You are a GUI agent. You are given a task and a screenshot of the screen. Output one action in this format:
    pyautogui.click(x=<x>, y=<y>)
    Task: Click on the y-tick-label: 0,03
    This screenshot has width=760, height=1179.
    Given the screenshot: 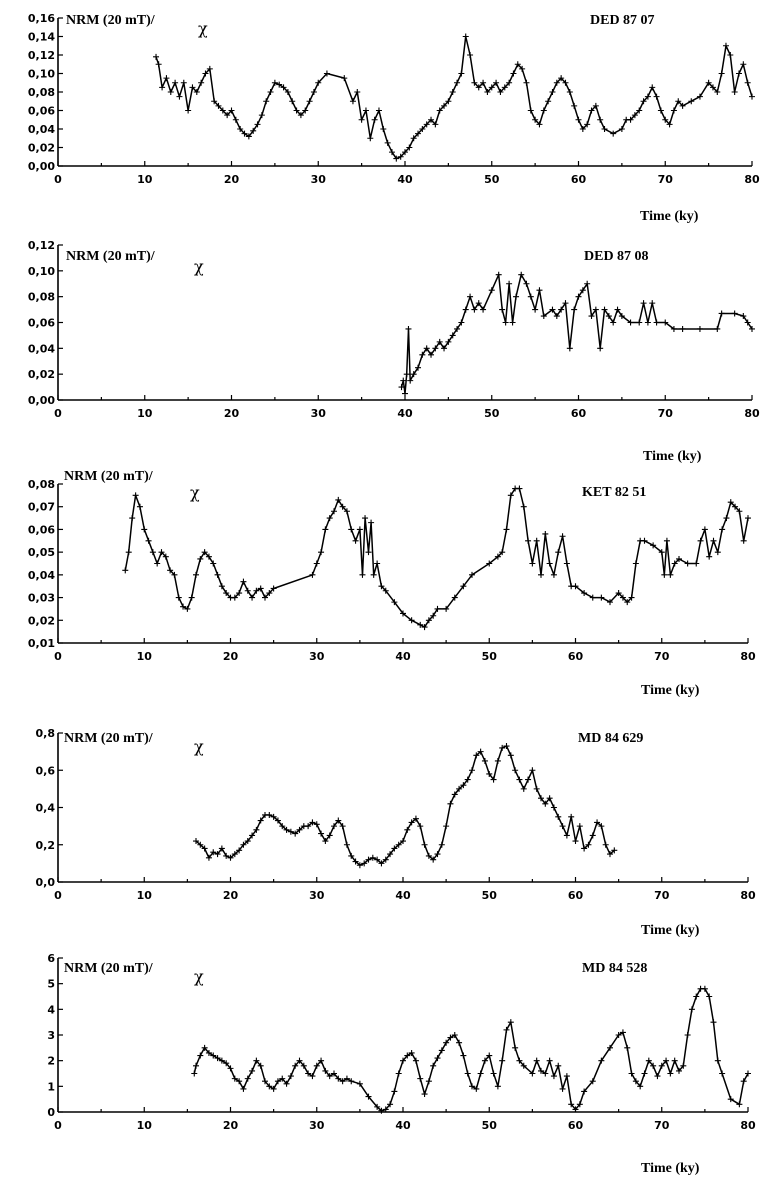 What is the action you would take?
    pyautogui.click(x=41, y=598)
    